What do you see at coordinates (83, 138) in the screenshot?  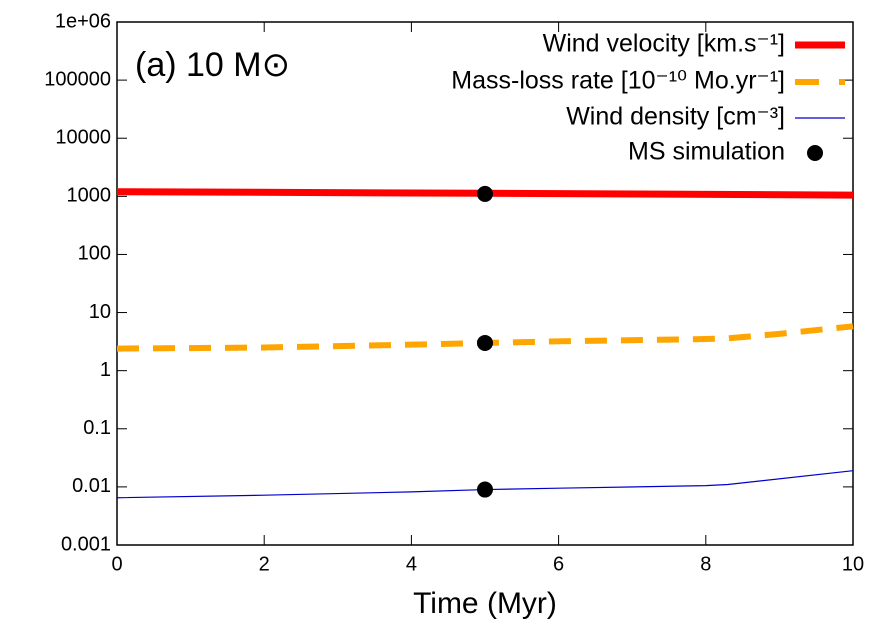 I see `y-tick-label: 10000` at bounding box center [83, 138].